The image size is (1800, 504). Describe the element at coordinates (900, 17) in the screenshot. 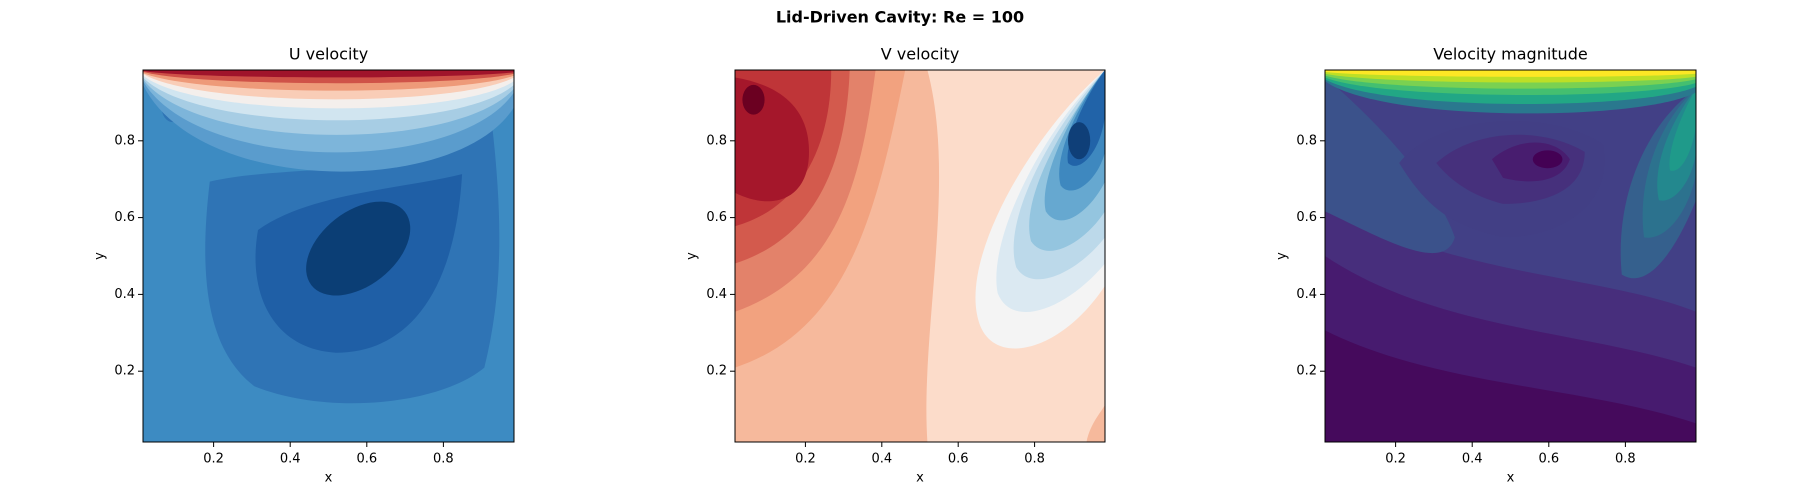

I see `figure-title: Lid-Driven Cavity: Re = 100` at that location.